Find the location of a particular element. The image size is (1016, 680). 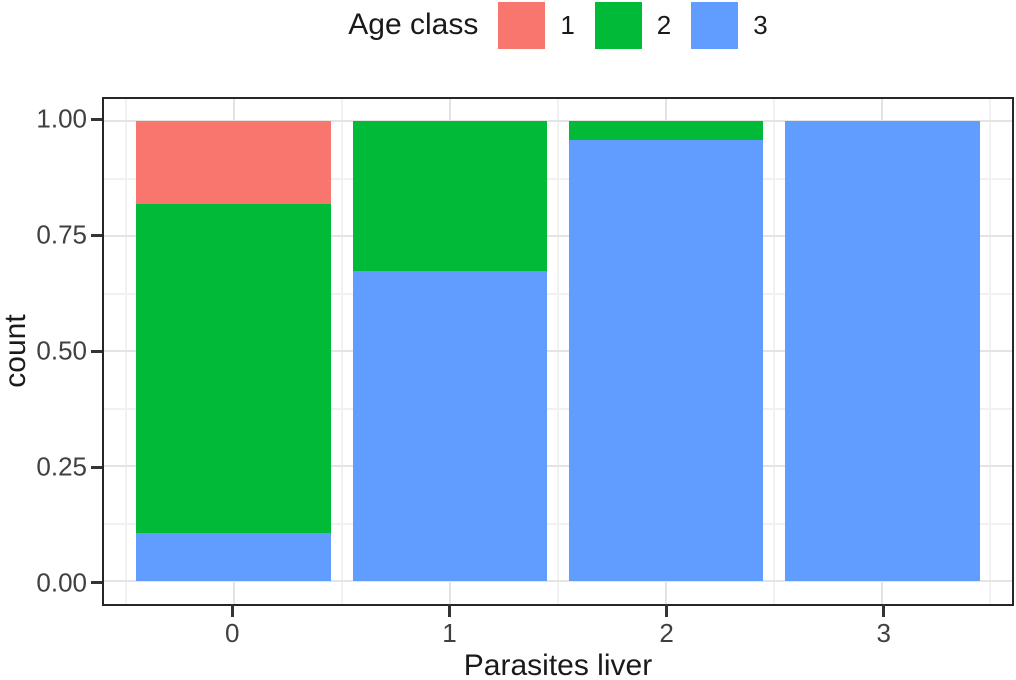

legend-item-class-3: 3 is located at coordinates (729, 25).